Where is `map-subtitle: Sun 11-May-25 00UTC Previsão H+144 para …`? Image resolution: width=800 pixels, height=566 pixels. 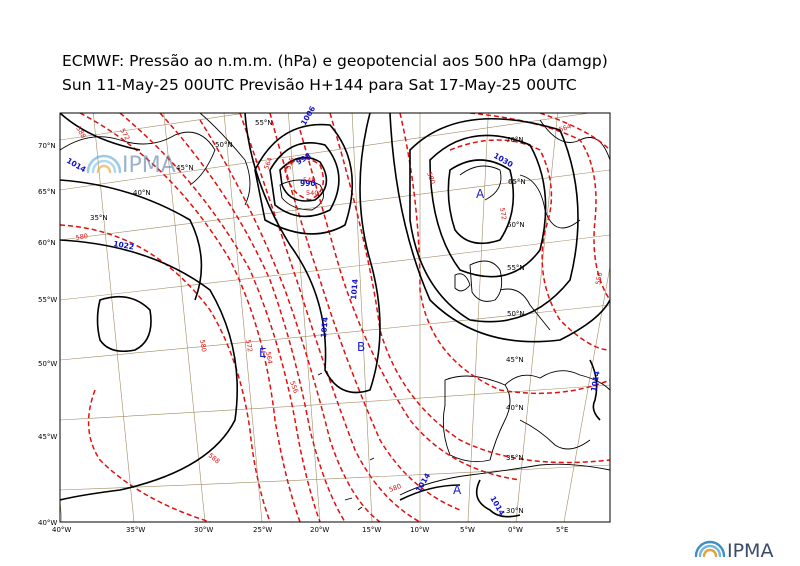 map-subtitle: Sun 11-May-25 00UTC Previsão H+144 para … is located at coordinates (319, 85).